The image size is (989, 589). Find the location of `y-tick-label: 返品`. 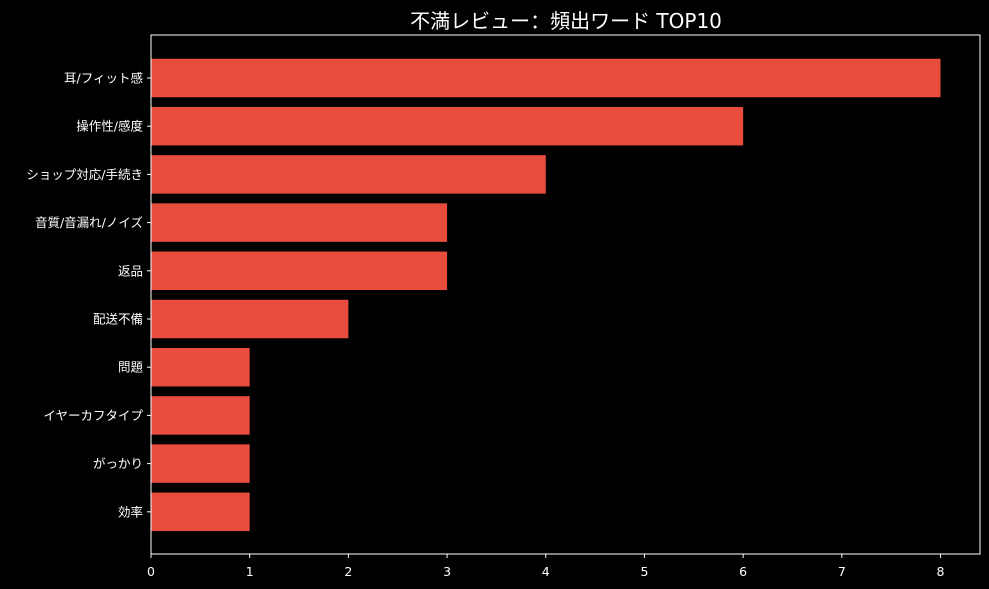

y-tick-label: 返品 is located at coordinates (130, 270).